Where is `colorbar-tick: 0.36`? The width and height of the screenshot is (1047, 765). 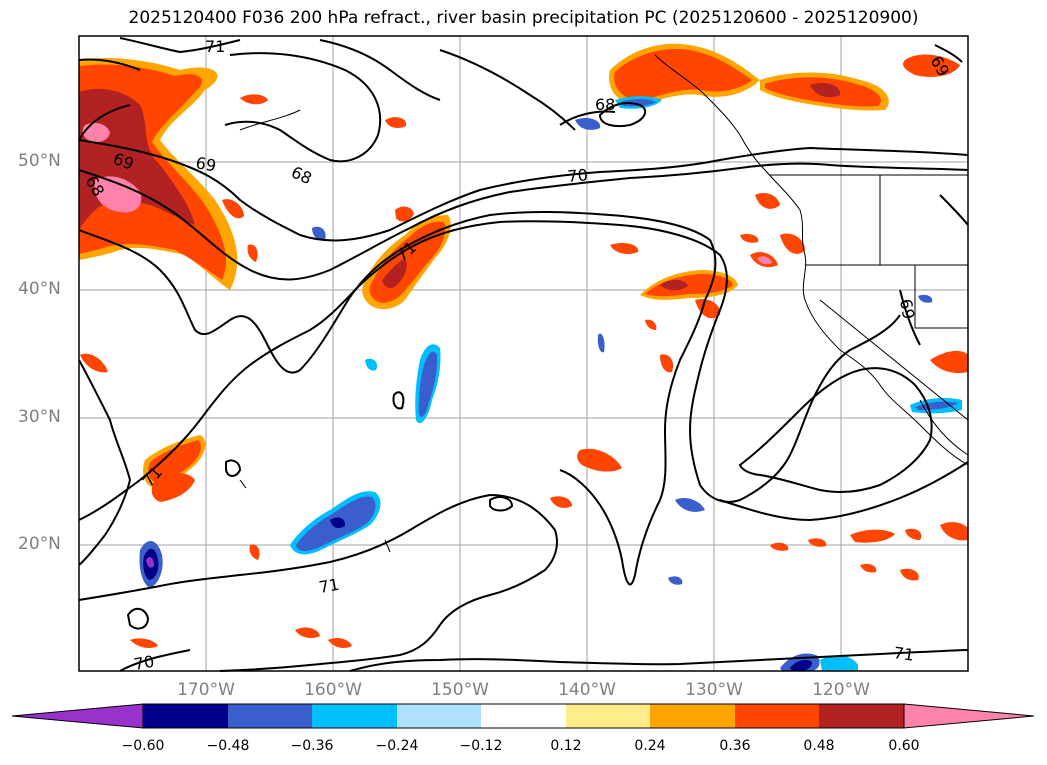
colorbar-tick: 0.36 is located at coordinates (735, 746).